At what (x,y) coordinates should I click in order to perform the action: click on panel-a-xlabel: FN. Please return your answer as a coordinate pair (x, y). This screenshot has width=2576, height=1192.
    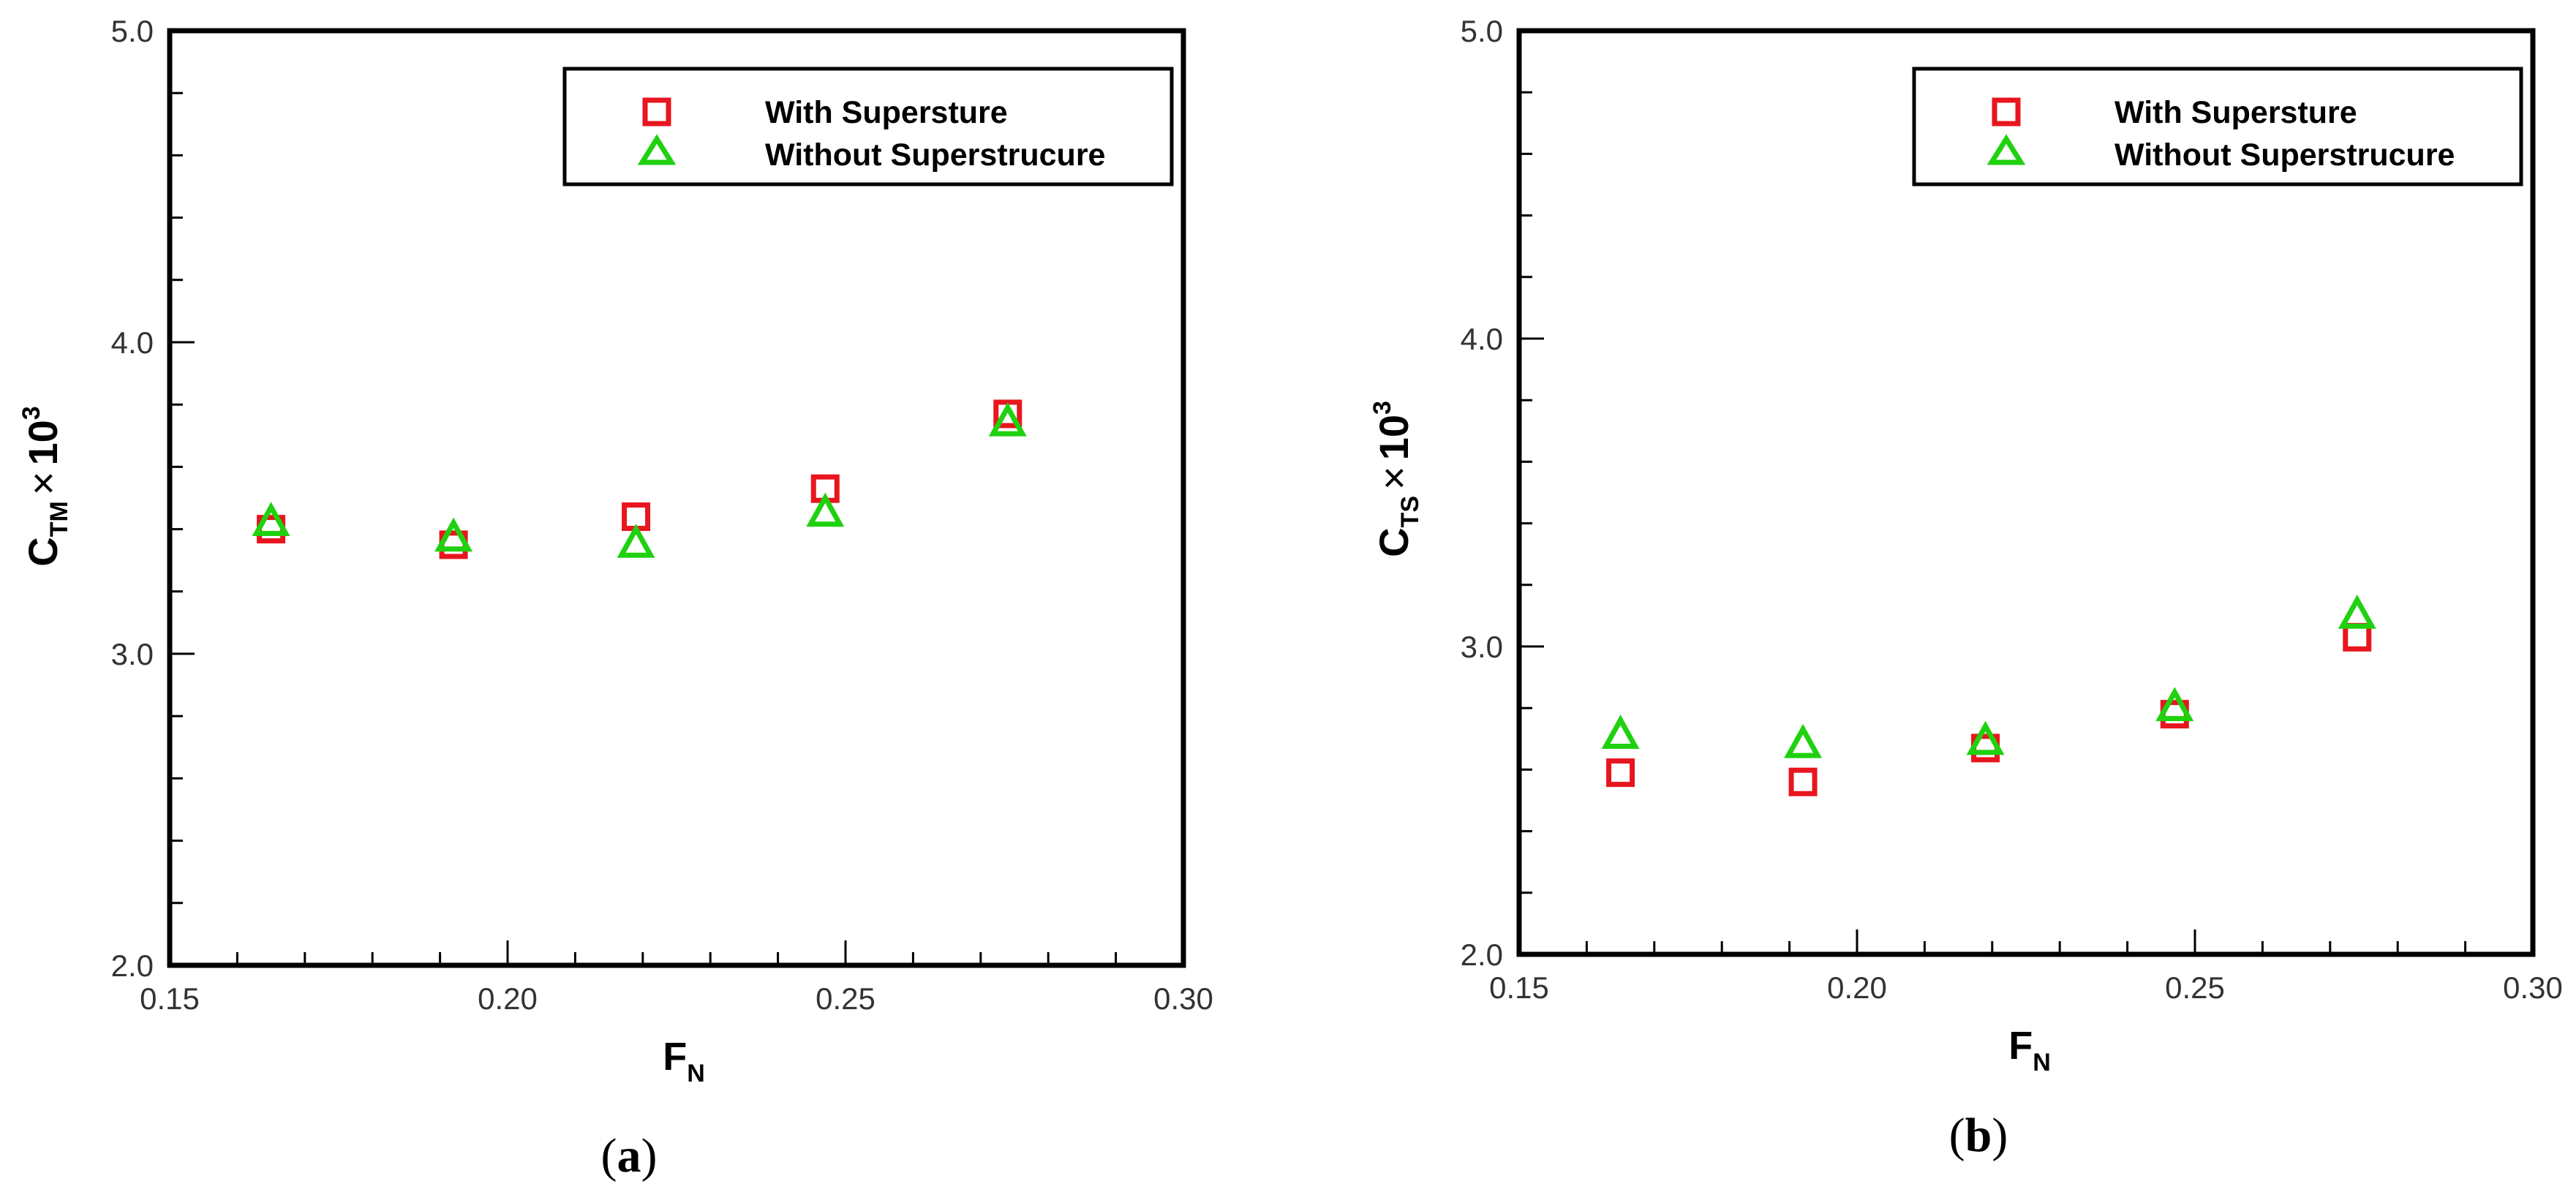
    Looking at the image, I should click on (684, 1061).